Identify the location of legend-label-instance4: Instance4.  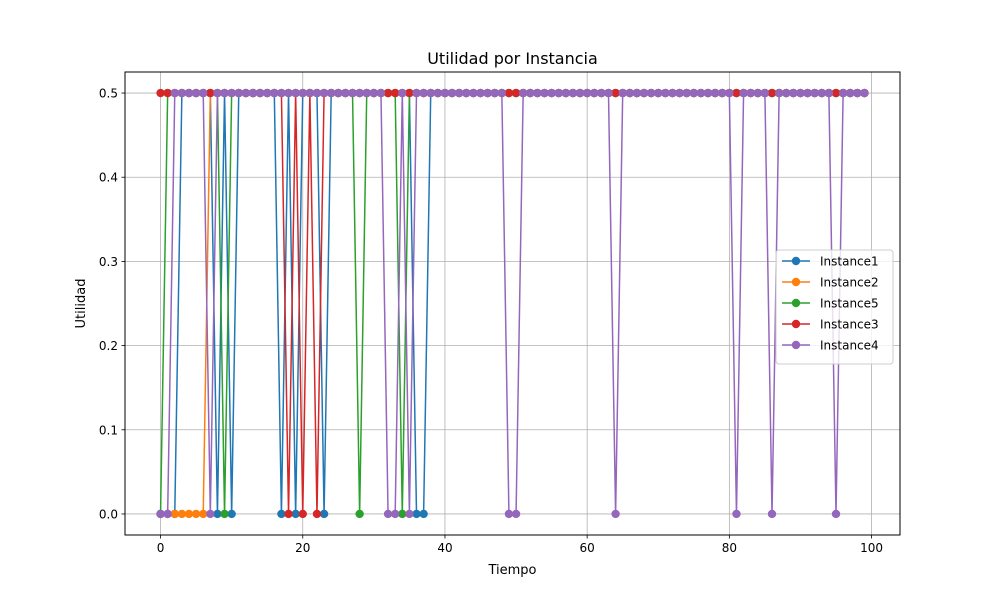
(849, 346).